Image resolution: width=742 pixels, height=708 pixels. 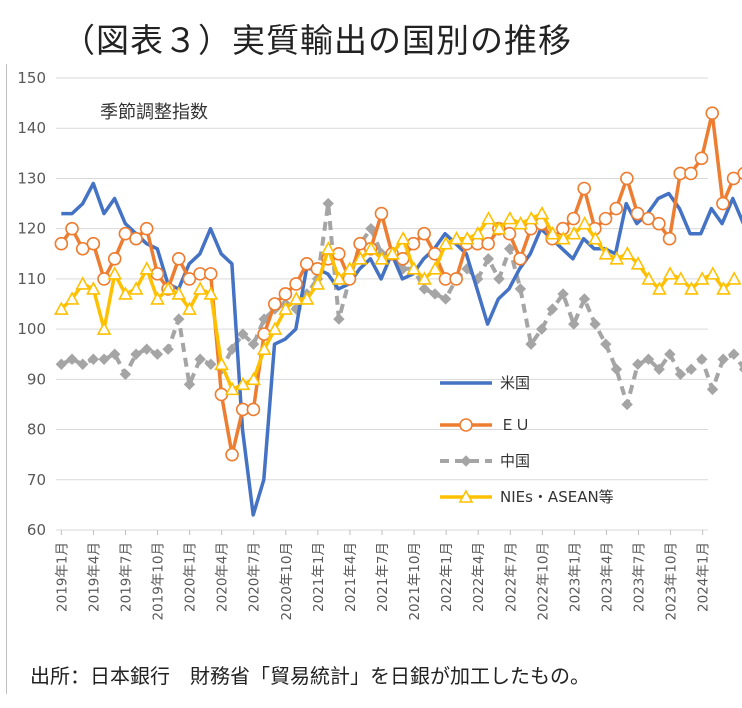 I want to click on x-tick-label: 2020年1月, so click(x=191, y=577).